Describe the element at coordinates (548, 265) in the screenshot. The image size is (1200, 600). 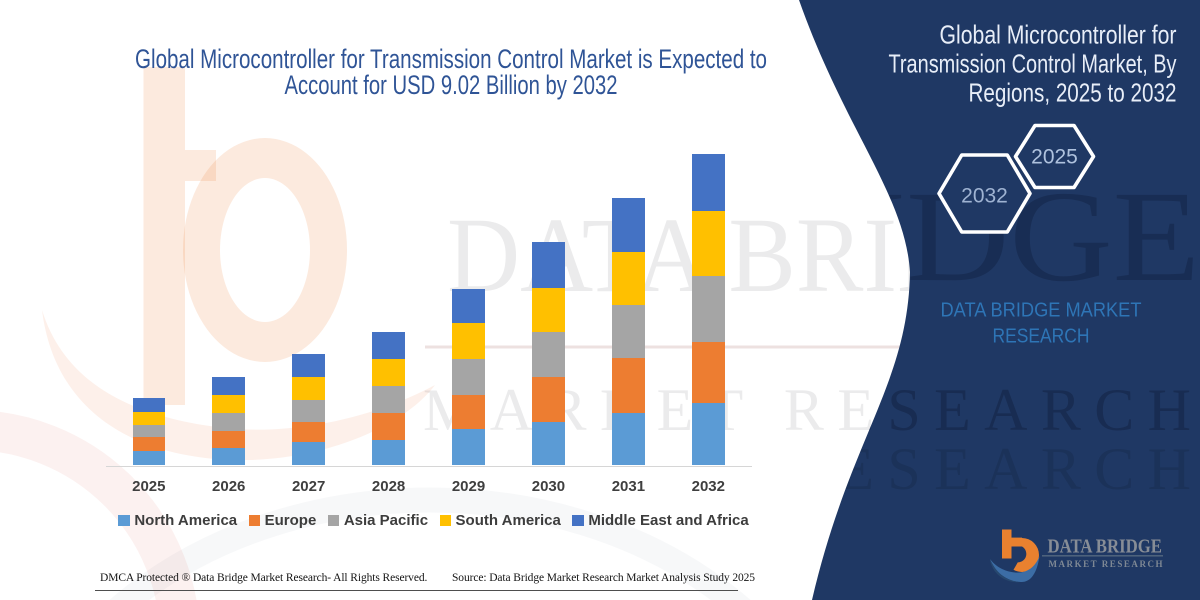
I see `bar-segment-2030-middle-east-and-africa` at that location.